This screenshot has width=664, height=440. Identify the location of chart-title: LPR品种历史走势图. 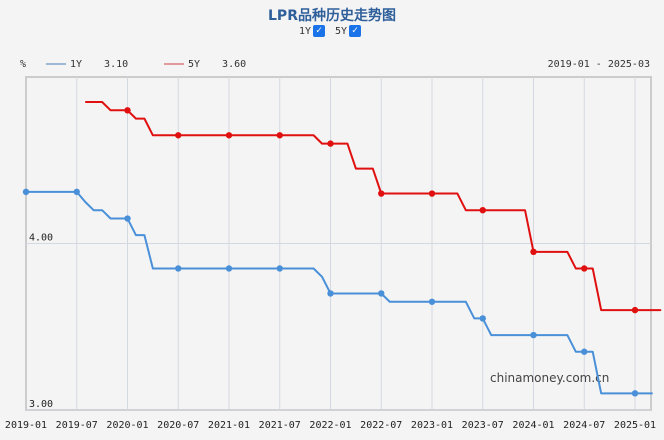
(332, 16).